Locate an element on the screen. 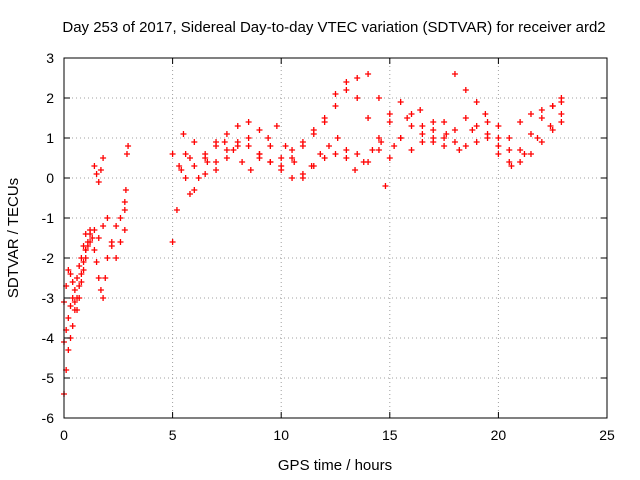 This screenshot has height=480, width=640. y-tick-label: 3 is located at coordinates (50, 58).